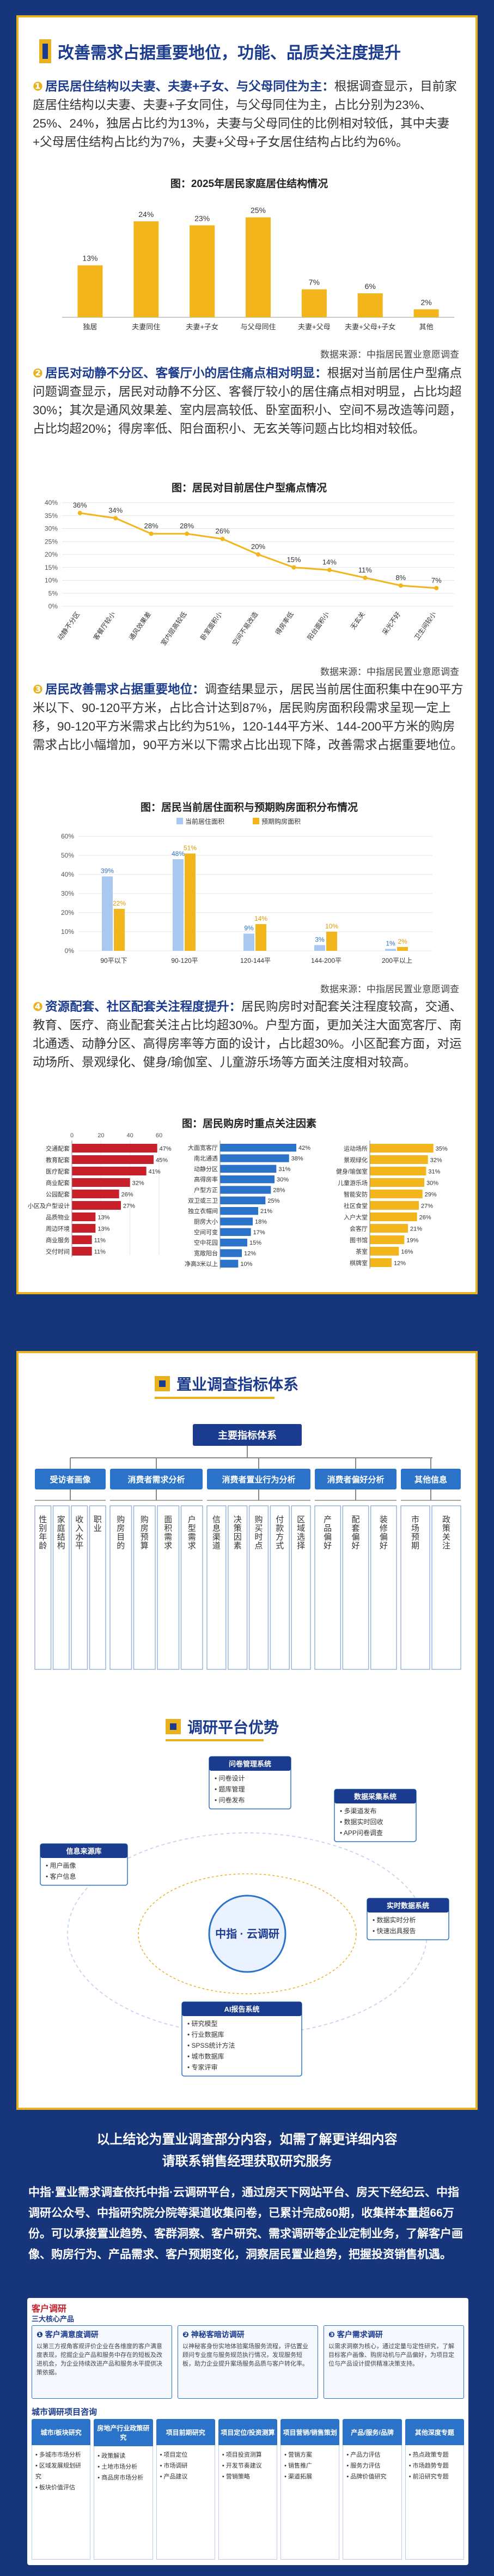 The image size is (494, 2576). What do you see at coordinates (58, 1228) in the screenshot?
I see `y-tick-label: 周边环境` at bounding box center [58, 1228].